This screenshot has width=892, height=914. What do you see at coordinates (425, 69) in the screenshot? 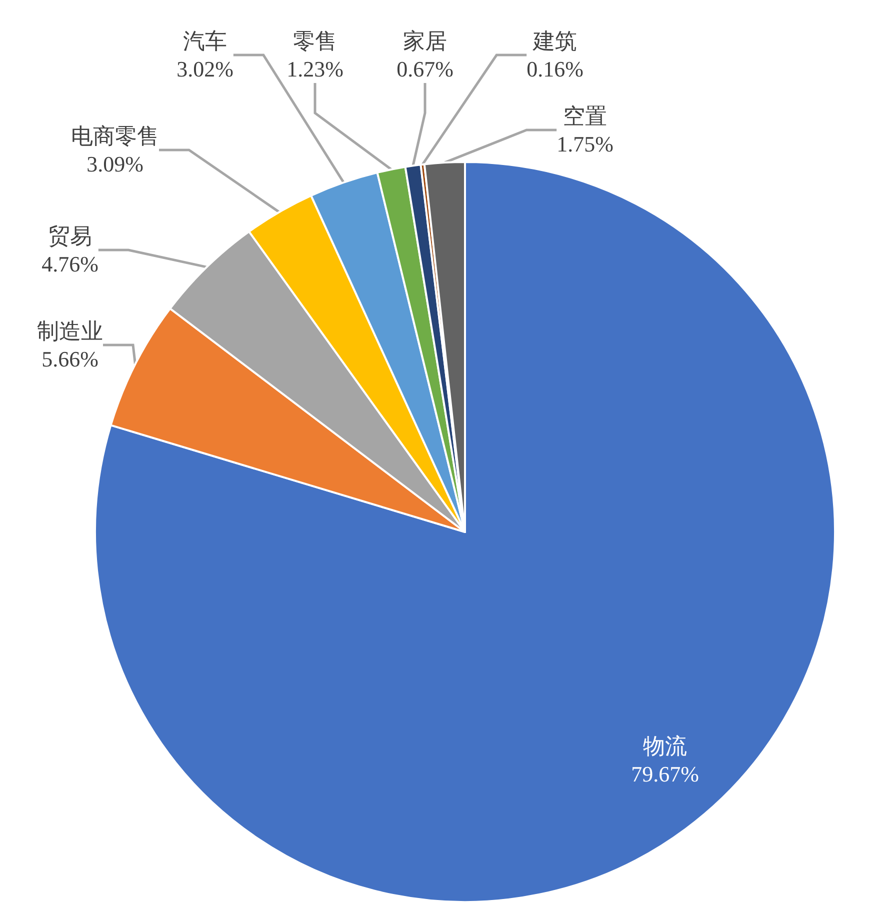
I see `data-label: 0.67%` at bounding box center [425, 69].